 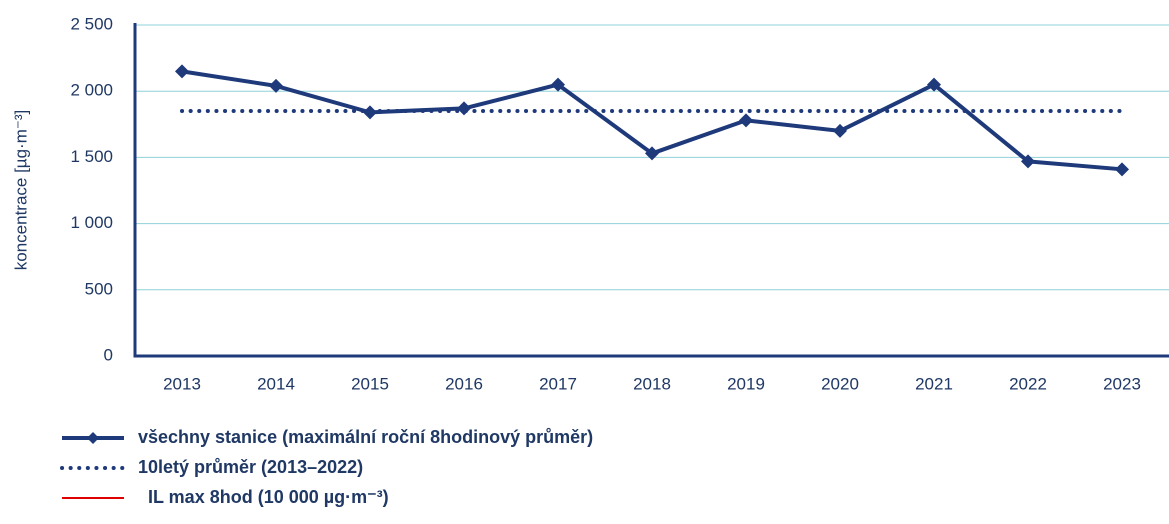 I want to click on x-tick-label: 2016, so click(x=464, y=383).